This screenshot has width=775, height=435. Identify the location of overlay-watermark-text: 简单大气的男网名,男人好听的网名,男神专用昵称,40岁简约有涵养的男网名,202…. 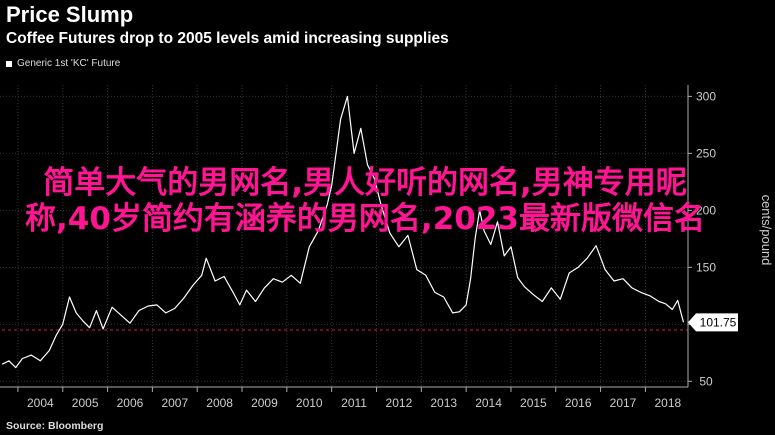
(365, 201).